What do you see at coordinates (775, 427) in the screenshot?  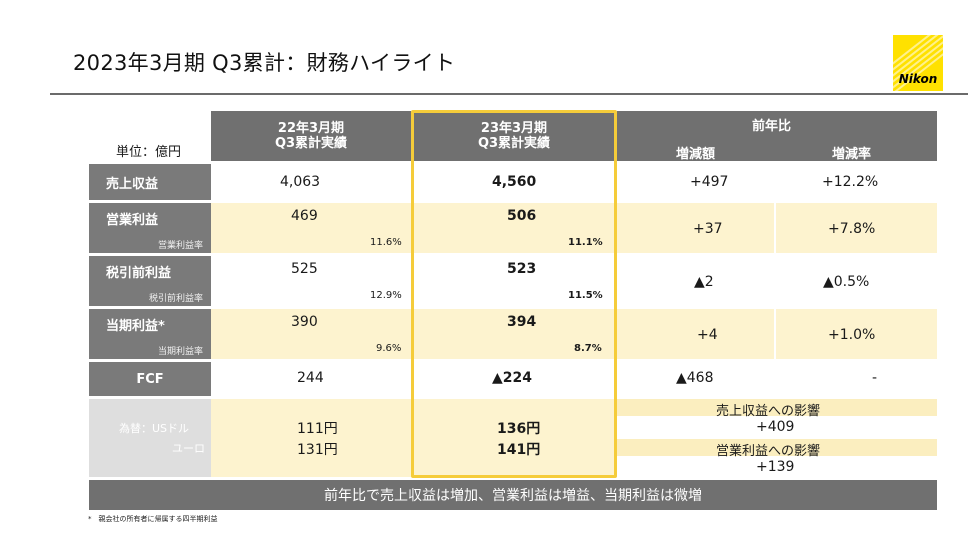 I see `fx-impact-rev-value: +409` at bounding box center [775, 427].